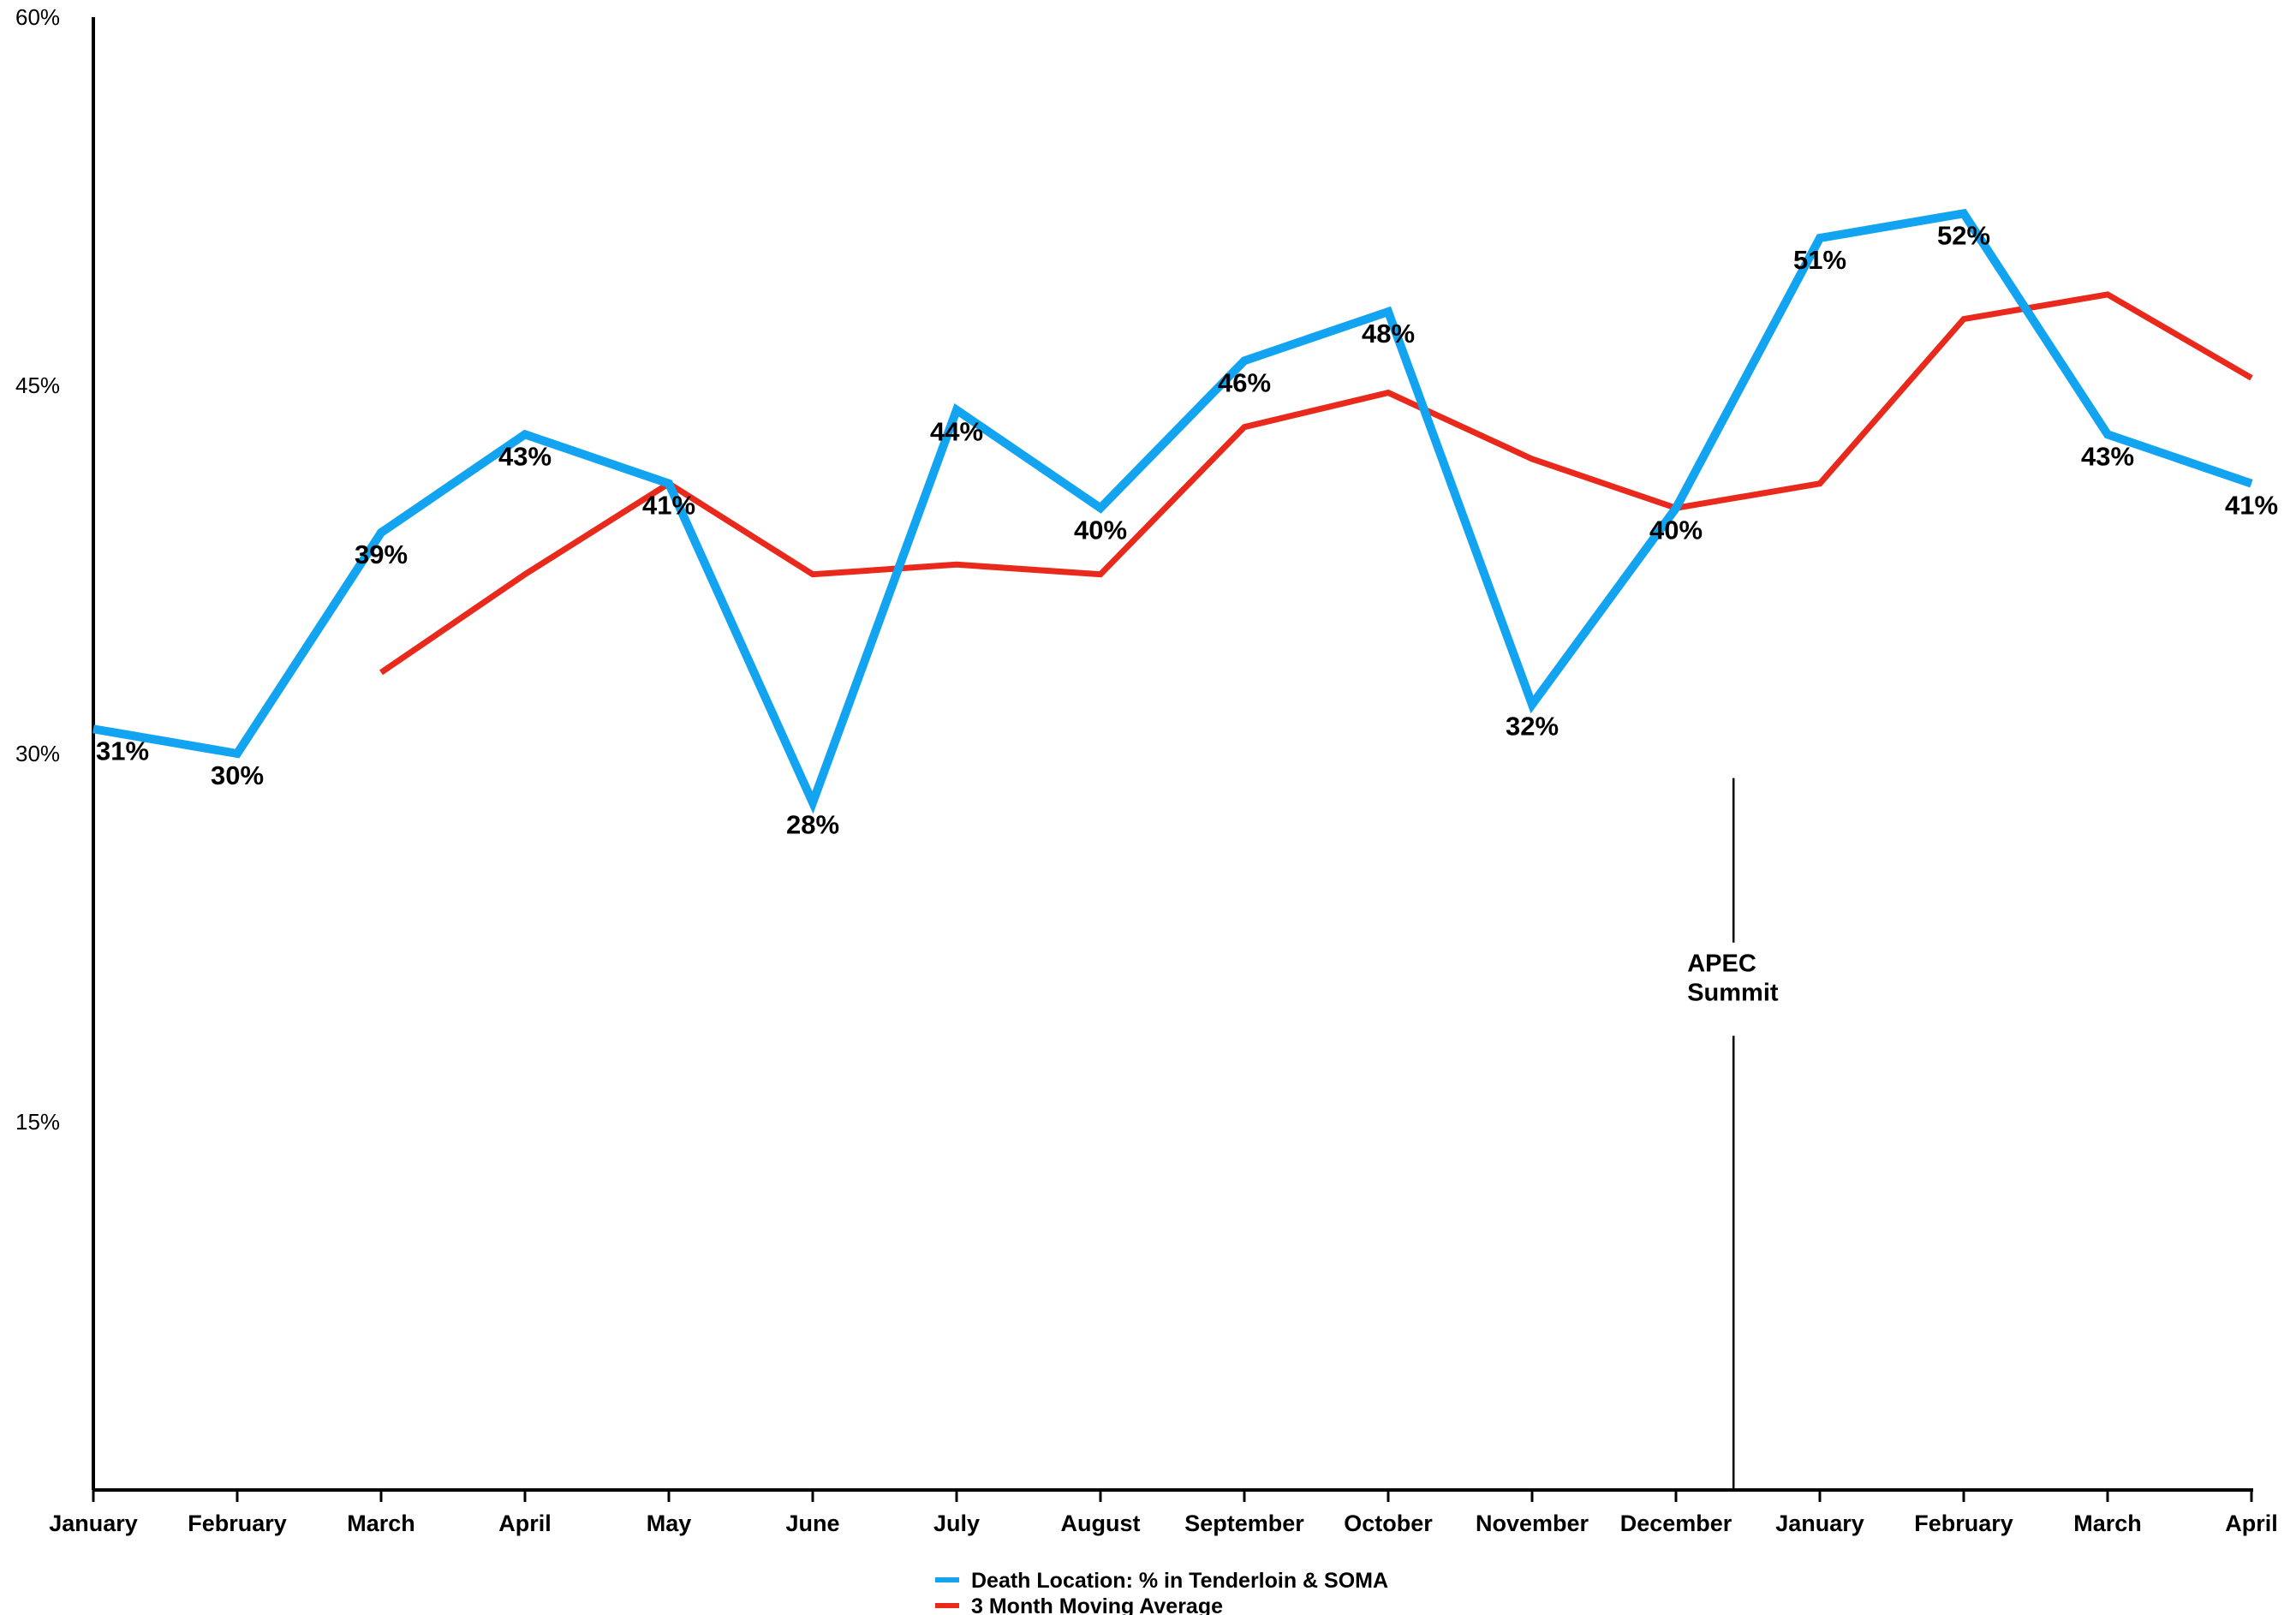  I want to click on x-tick-label: August, so click(1101, 1523).